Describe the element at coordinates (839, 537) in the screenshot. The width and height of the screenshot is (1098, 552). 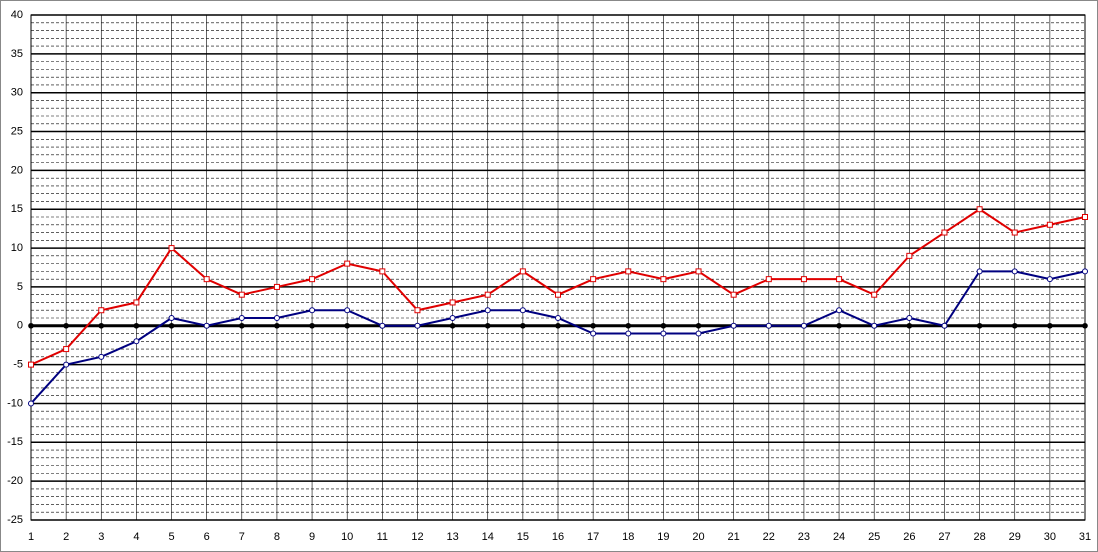
I see `x-tick-label: 24` at that location.